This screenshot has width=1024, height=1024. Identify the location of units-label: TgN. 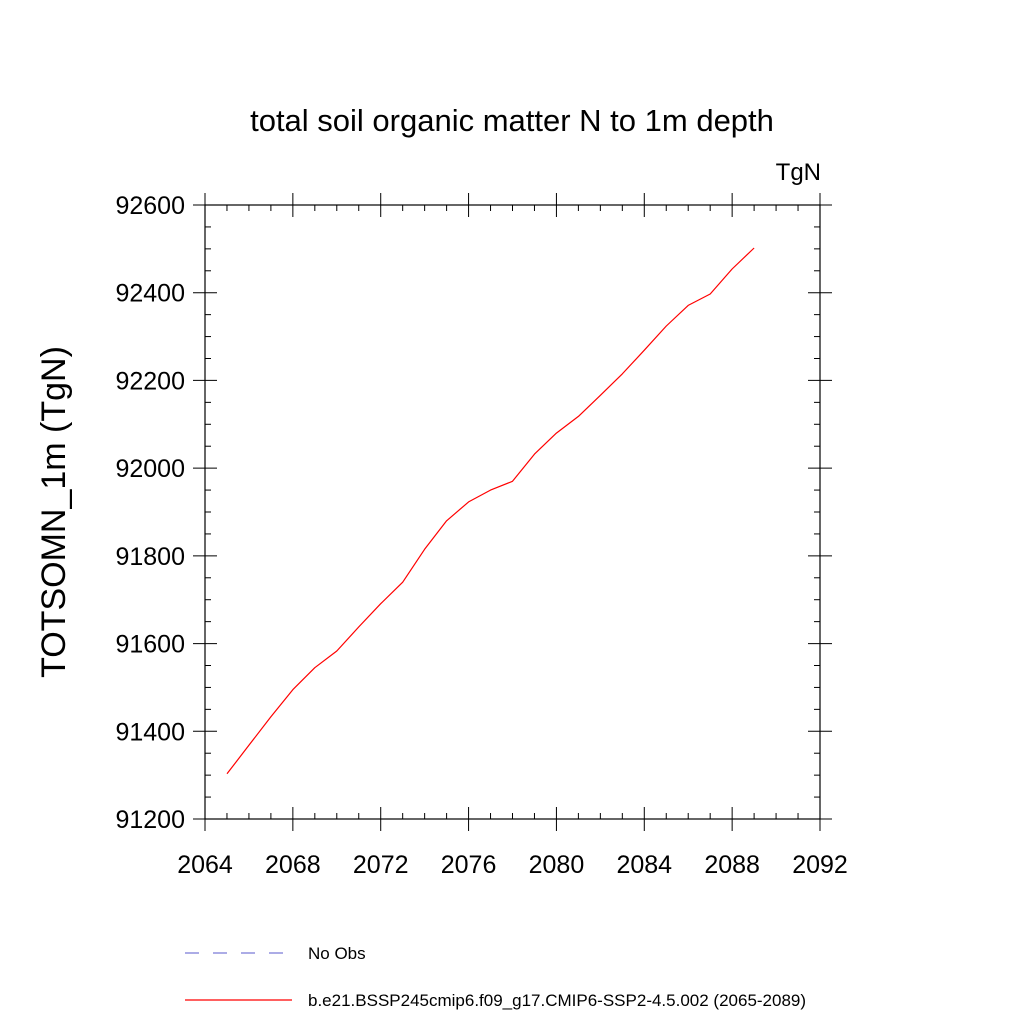
(798, 172).